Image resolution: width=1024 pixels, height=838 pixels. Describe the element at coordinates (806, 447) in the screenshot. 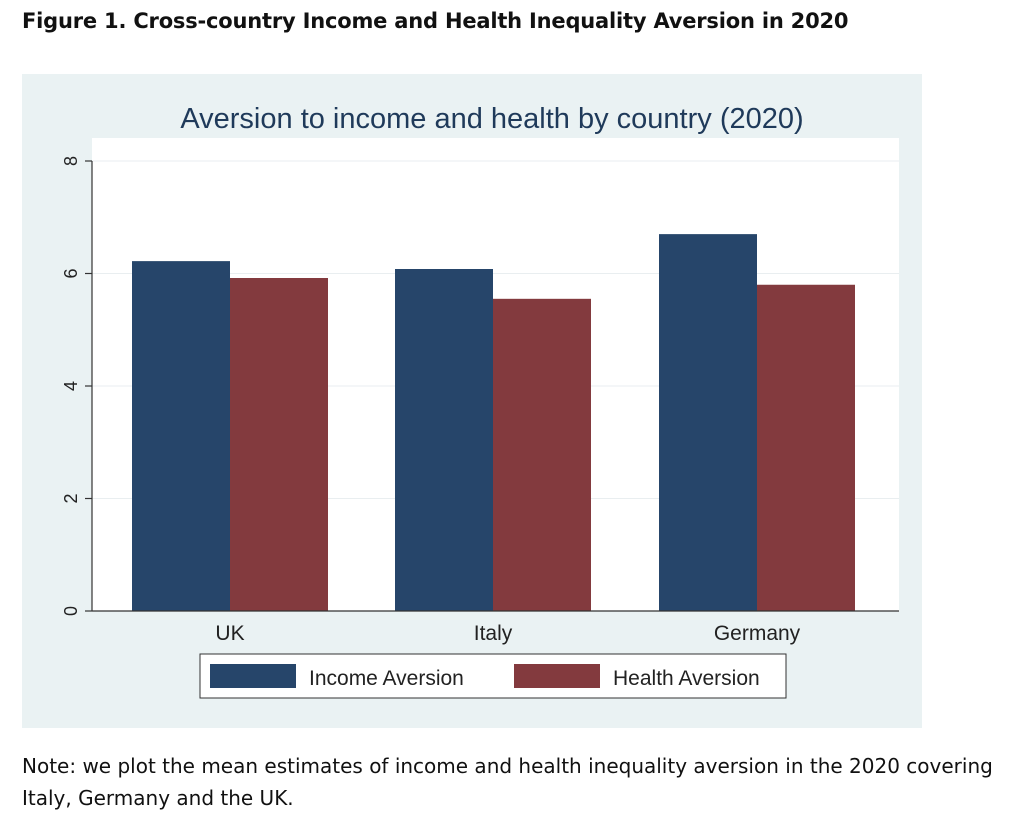

I see `bar-health-germany` at that location.